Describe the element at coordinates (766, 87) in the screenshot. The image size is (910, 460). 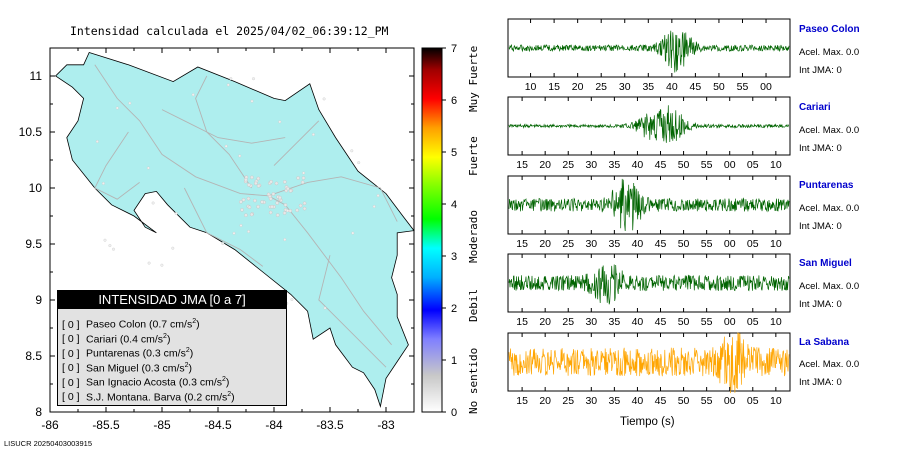
I see `waveform-0-tick-10: 00` at that location.